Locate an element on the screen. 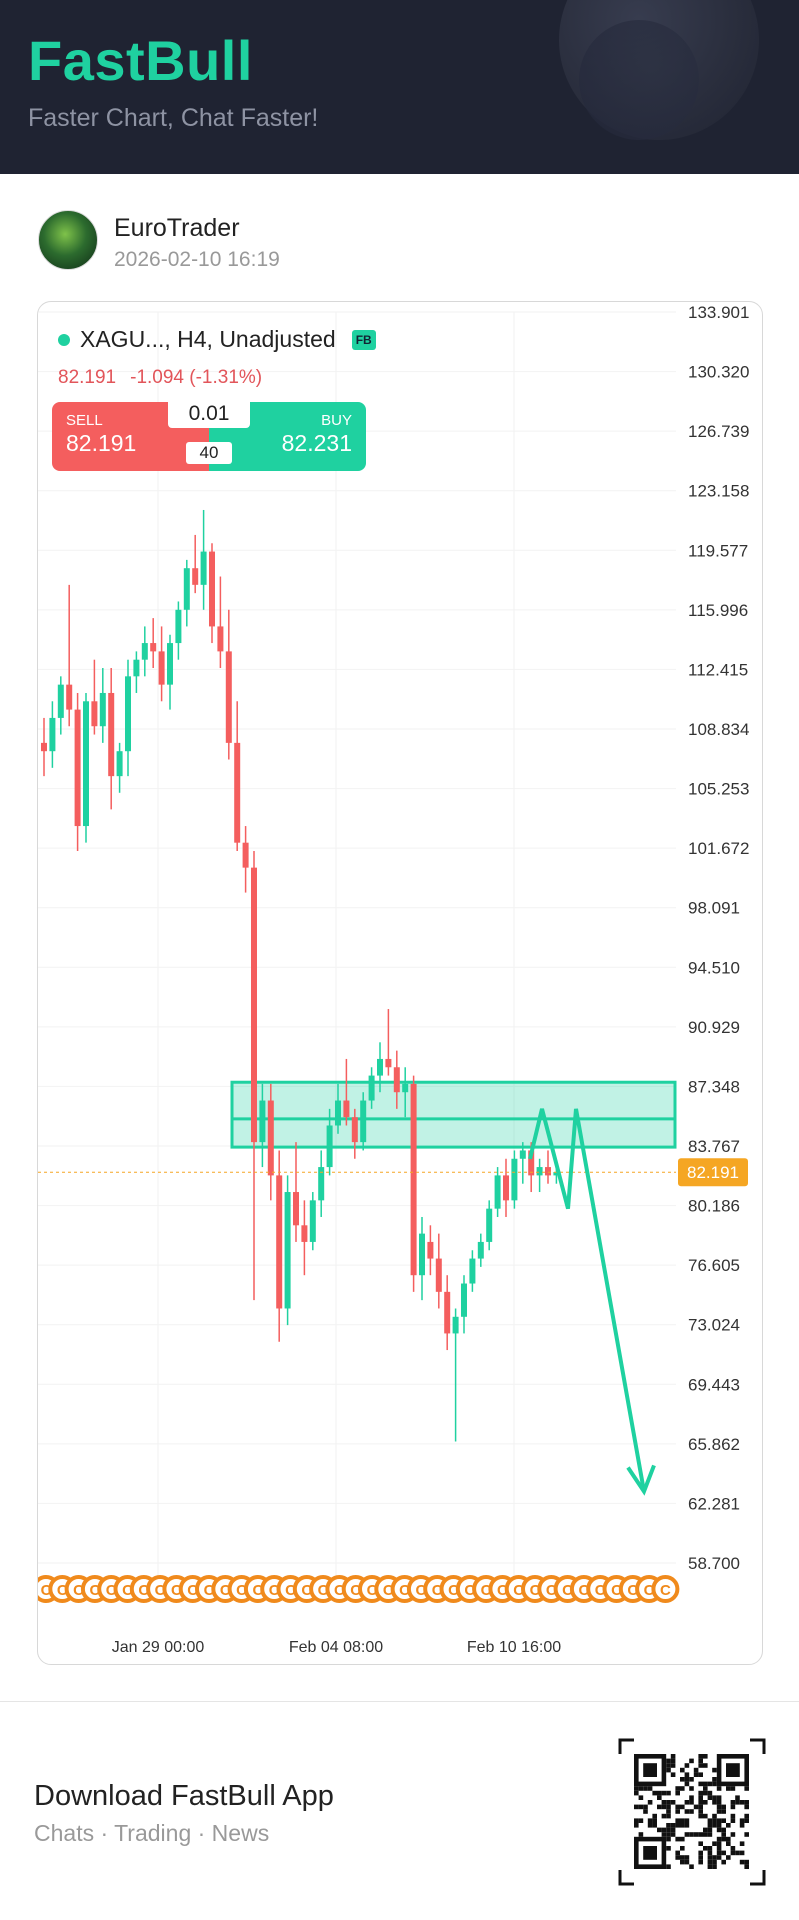  y-tick-label: 58.700 is located at coordinates (714, 1563).